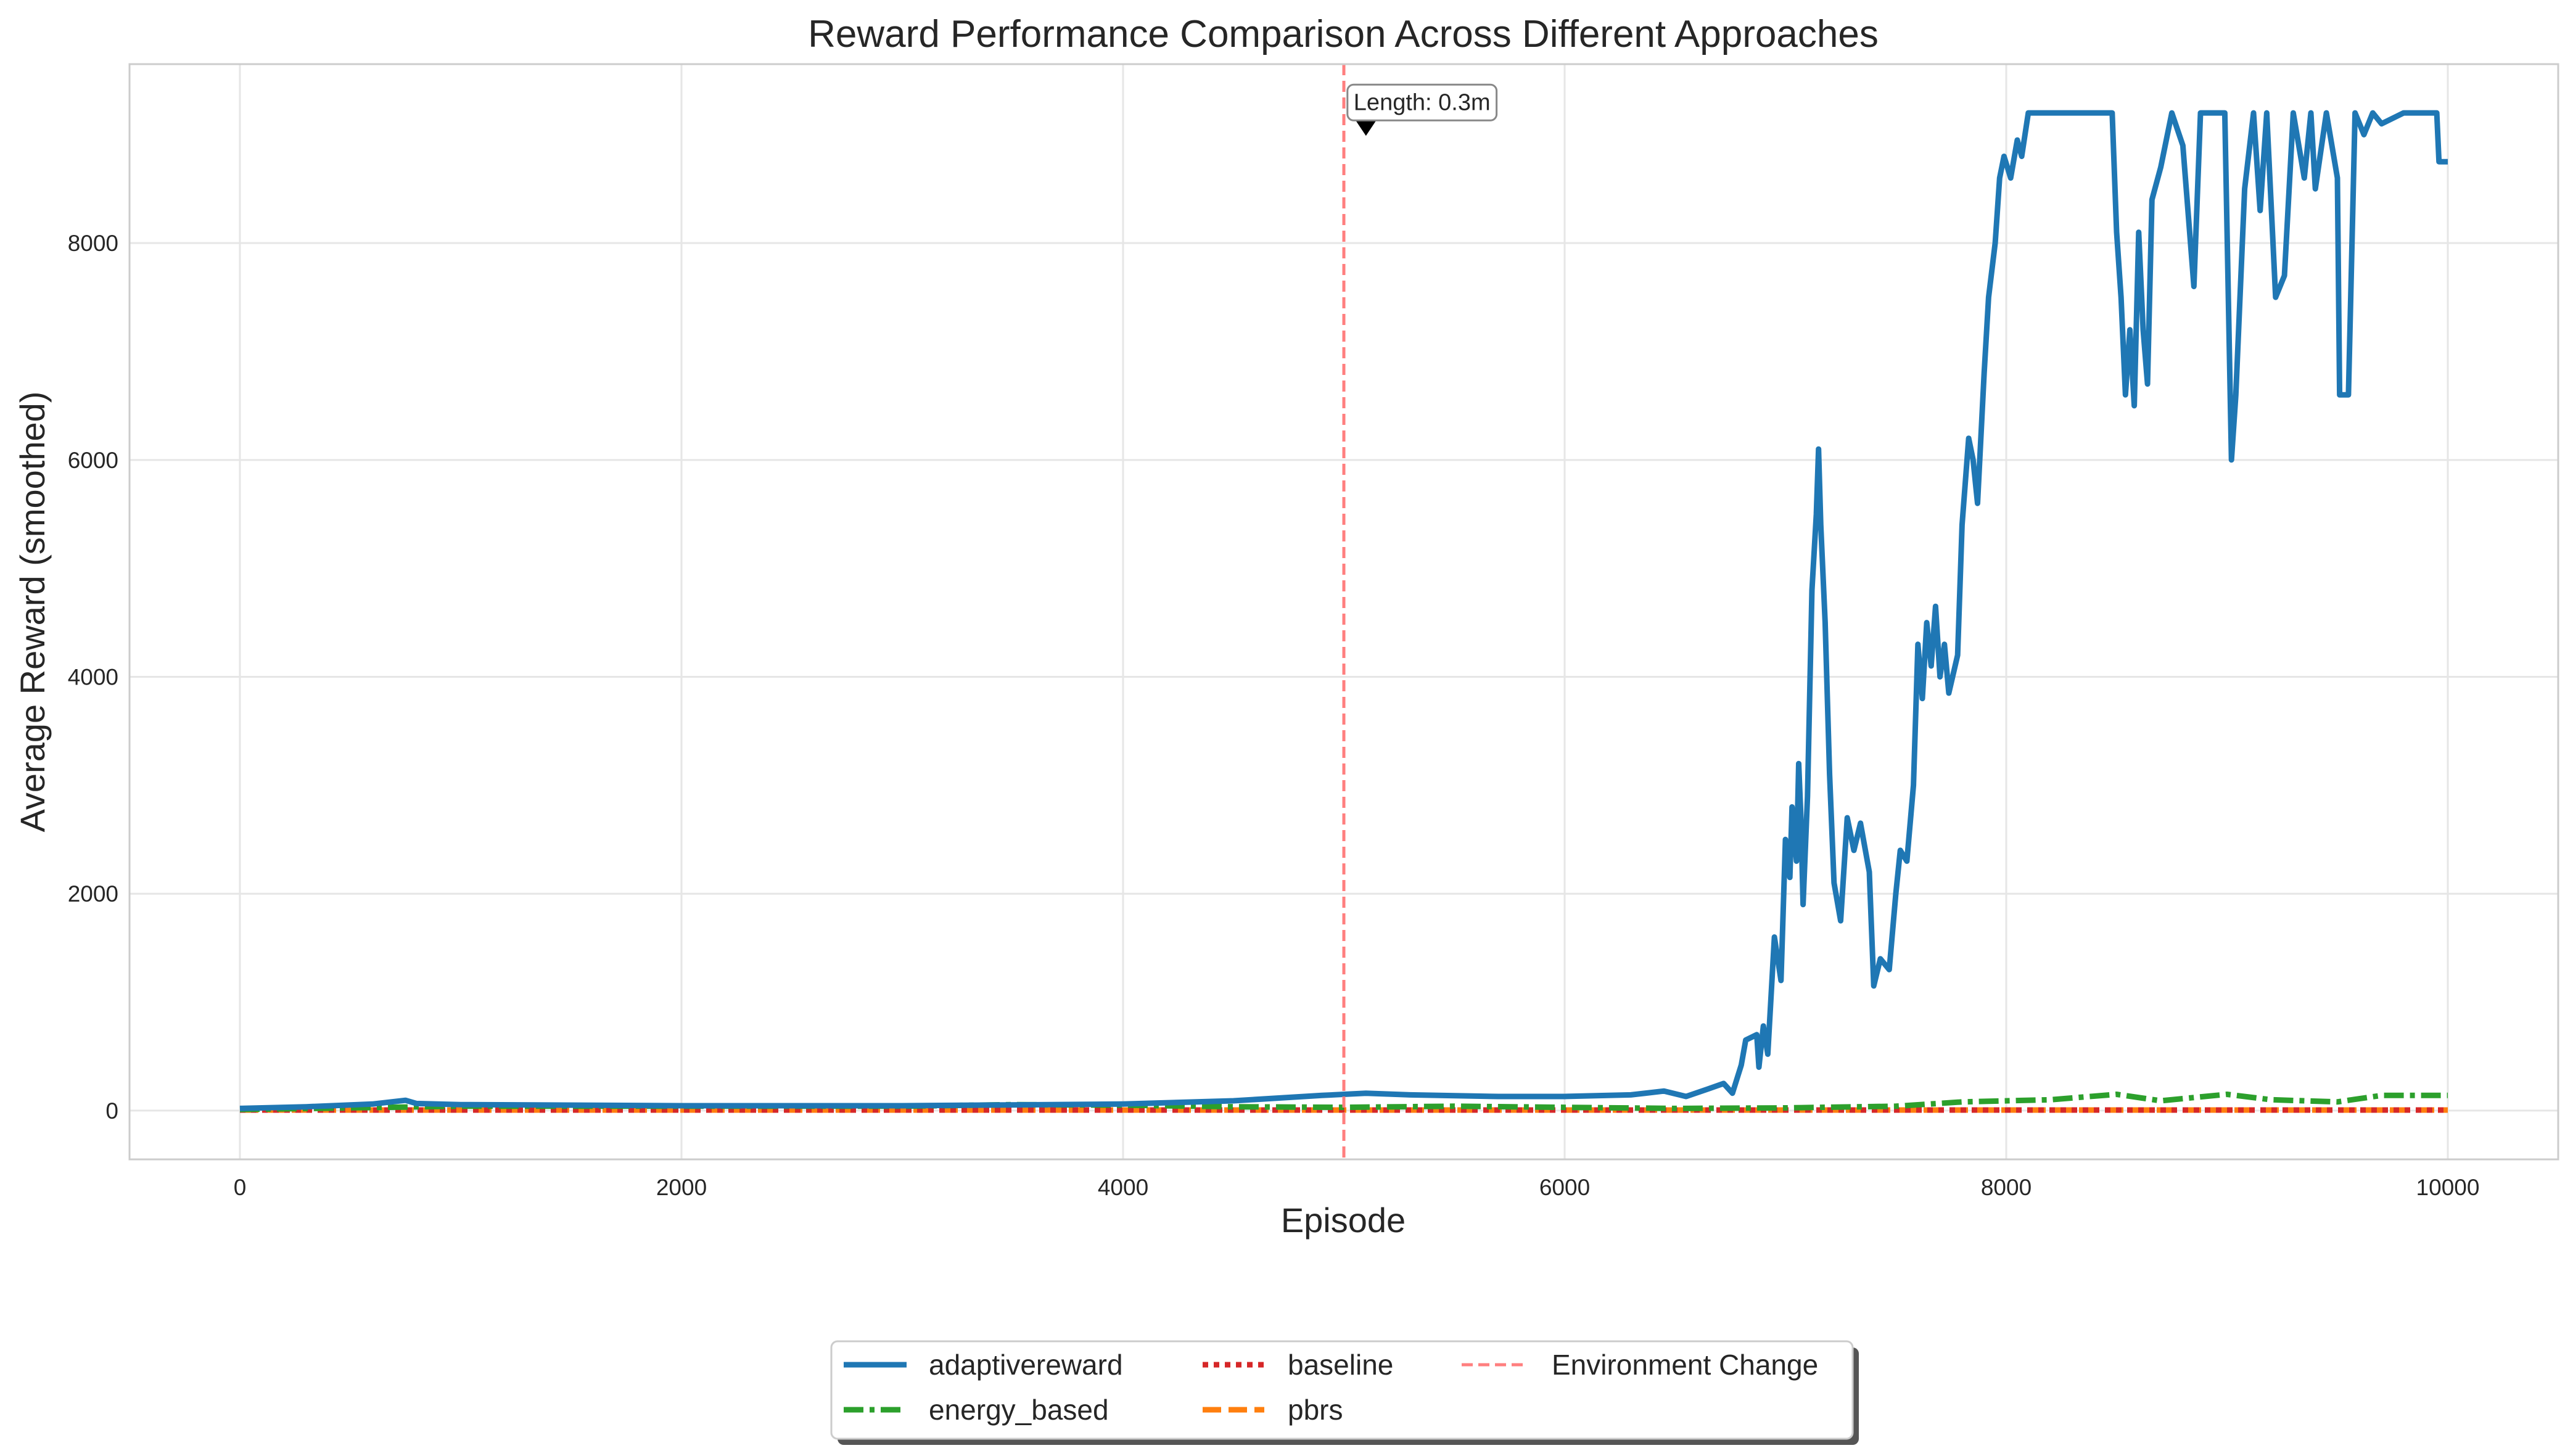 The image size is (2573, 1456). Describe the element at coordinates (93, 677) in the screenshot. I see `y-tick-label: 4000` at that location.